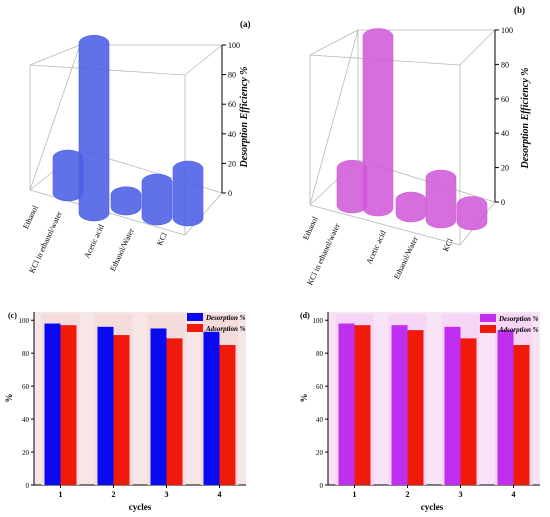 This screenshot has height=517, width=550. I want to click on panel-c-label: (c), so click(12, 315).